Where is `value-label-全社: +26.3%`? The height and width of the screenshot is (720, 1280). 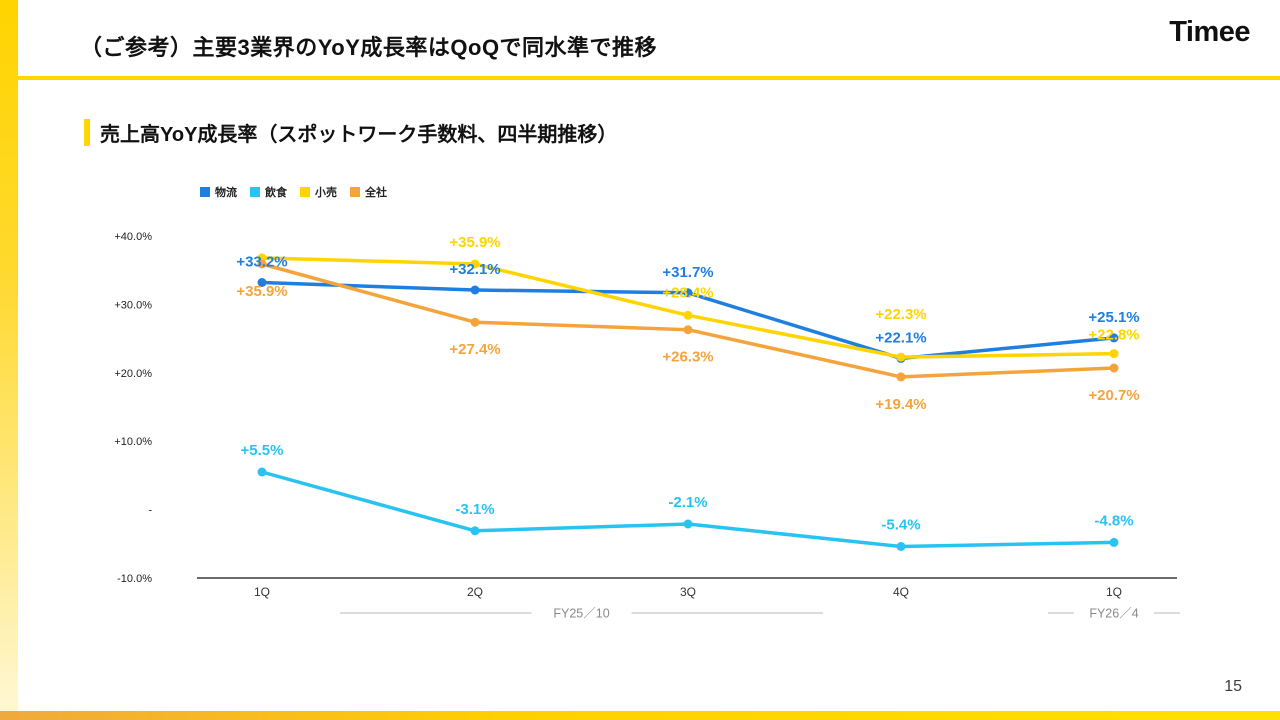
value-label-全社: +26.3% is located at coordinates (687, 357).